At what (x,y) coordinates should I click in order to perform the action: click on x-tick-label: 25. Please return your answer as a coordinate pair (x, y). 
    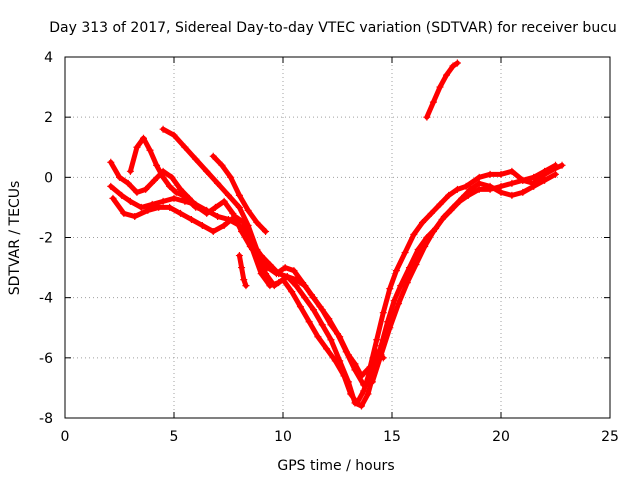
    Looking at the image, I should click on (610, 437).